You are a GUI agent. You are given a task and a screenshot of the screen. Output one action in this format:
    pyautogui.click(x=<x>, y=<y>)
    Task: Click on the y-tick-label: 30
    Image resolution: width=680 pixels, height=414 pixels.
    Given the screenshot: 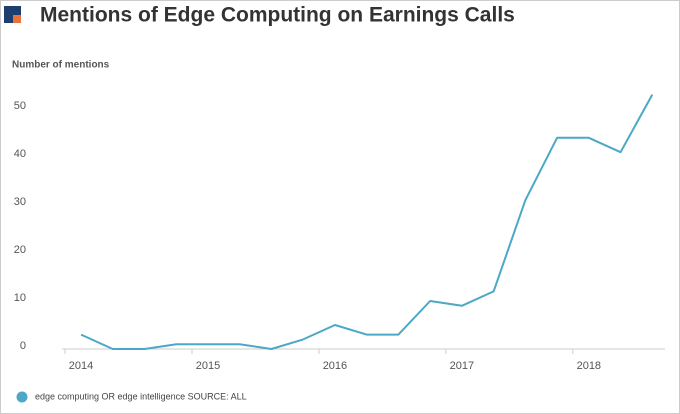 What is the action you would take?
    pyautogui.click(x=20, y=202)
    